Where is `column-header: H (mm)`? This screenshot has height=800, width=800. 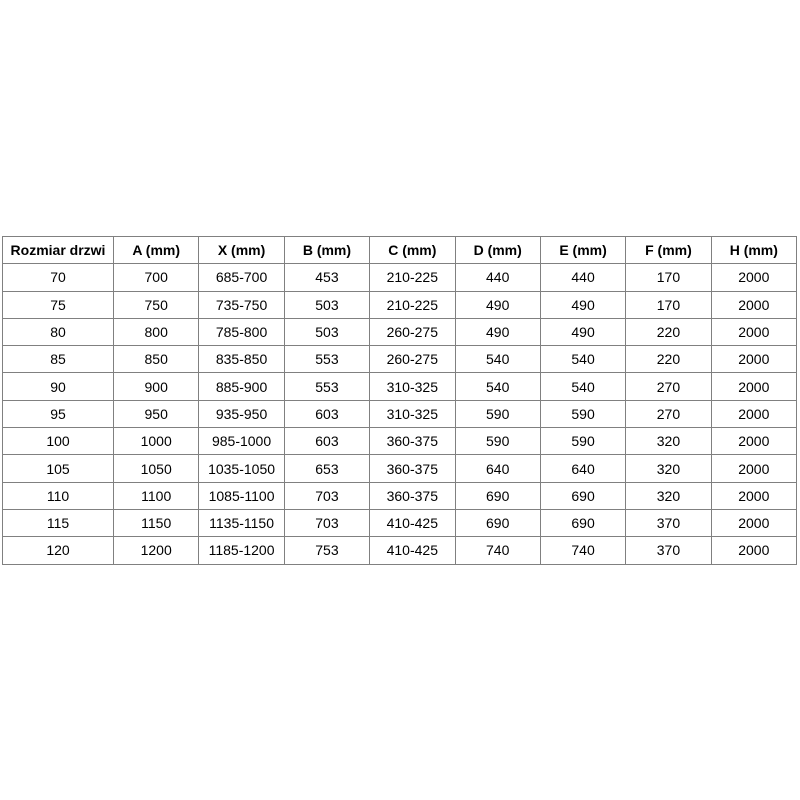 column-header: H (mm) is located at coordinates (754, 250).